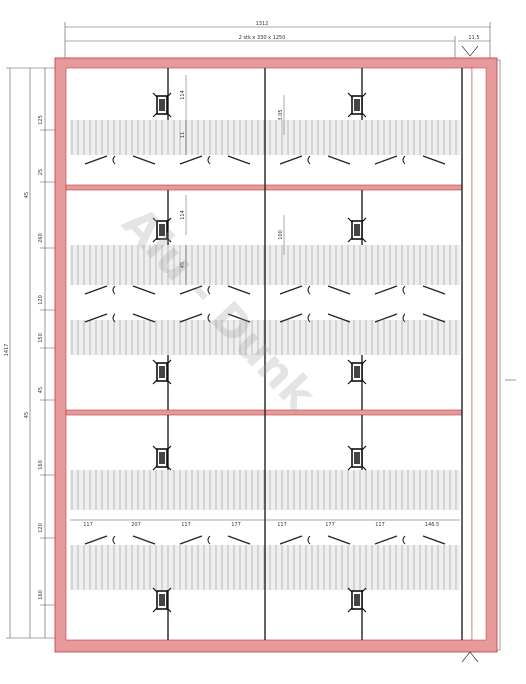 The image size is (526, 684). I want to click on left-segment-label: 125, so click(41, 120).